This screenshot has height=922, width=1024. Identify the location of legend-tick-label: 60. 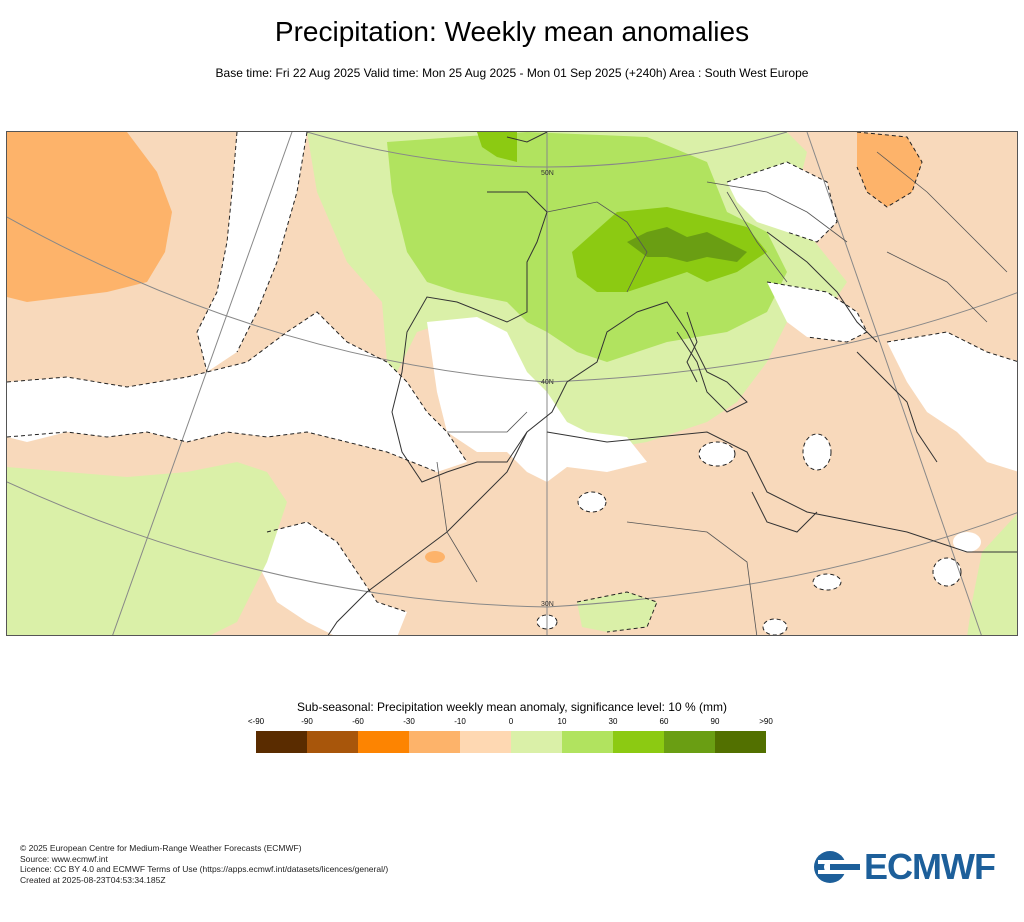
(664, 721).